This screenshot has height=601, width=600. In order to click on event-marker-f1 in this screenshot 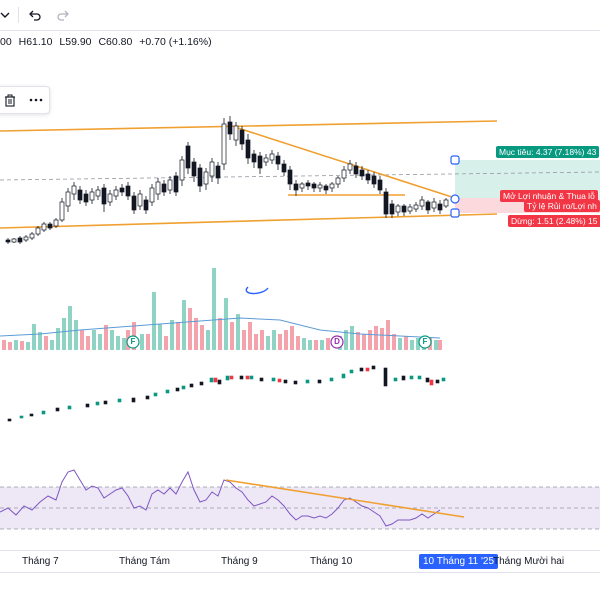, I will do `click(133, 342)`.